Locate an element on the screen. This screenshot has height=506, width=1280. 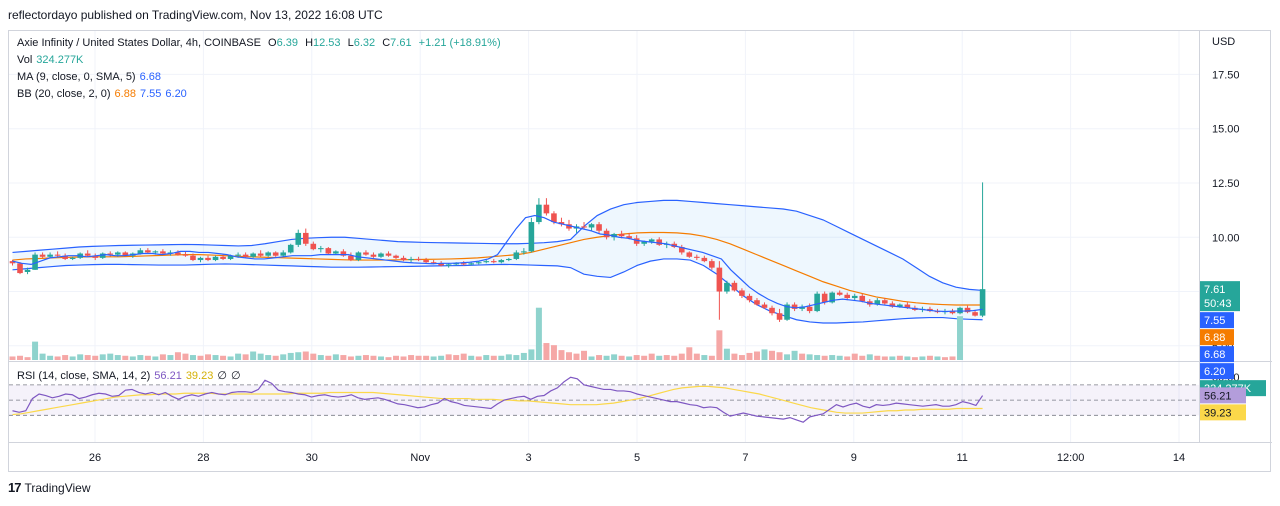
date-tick-label: 30 is located at coordinates (312, 458).